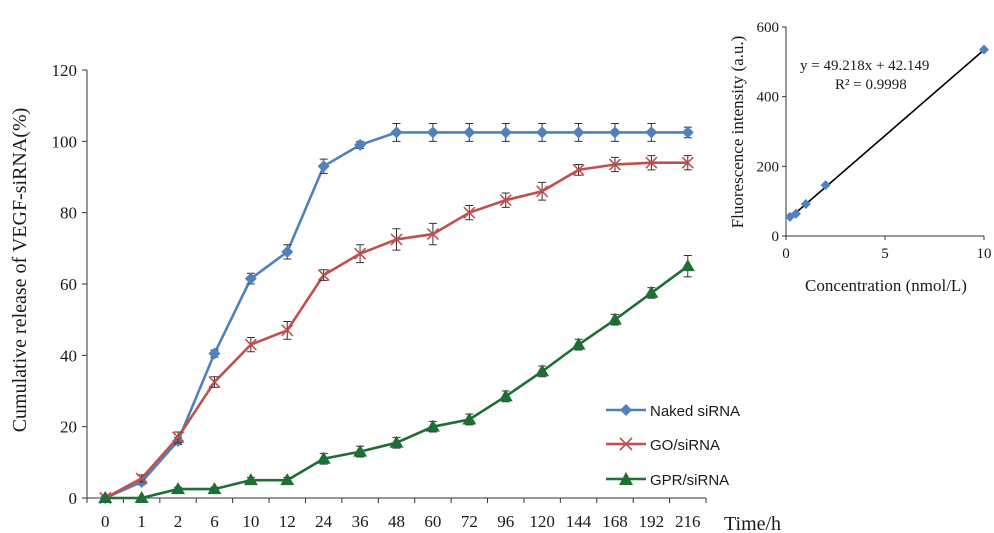 This screenshot has width=994, height=533. I want to click on main-x-ticks: 0 1 2 6 10 12 24 36 48 60 72 96 120 144 168 192 216, so click(396, 514).